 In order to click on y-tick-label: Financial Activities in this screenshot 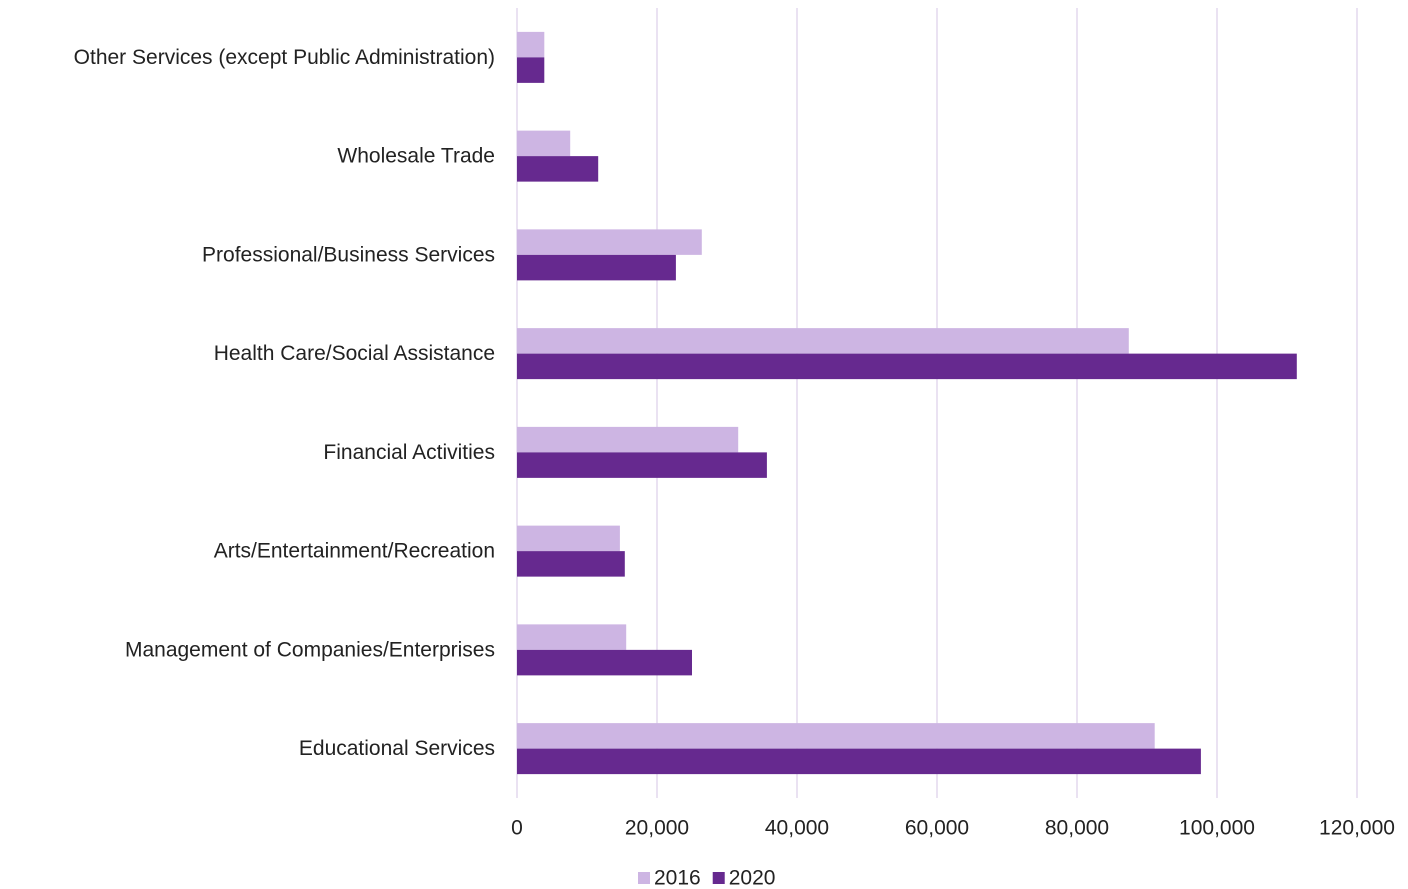, I will do `click(409, 452)`.